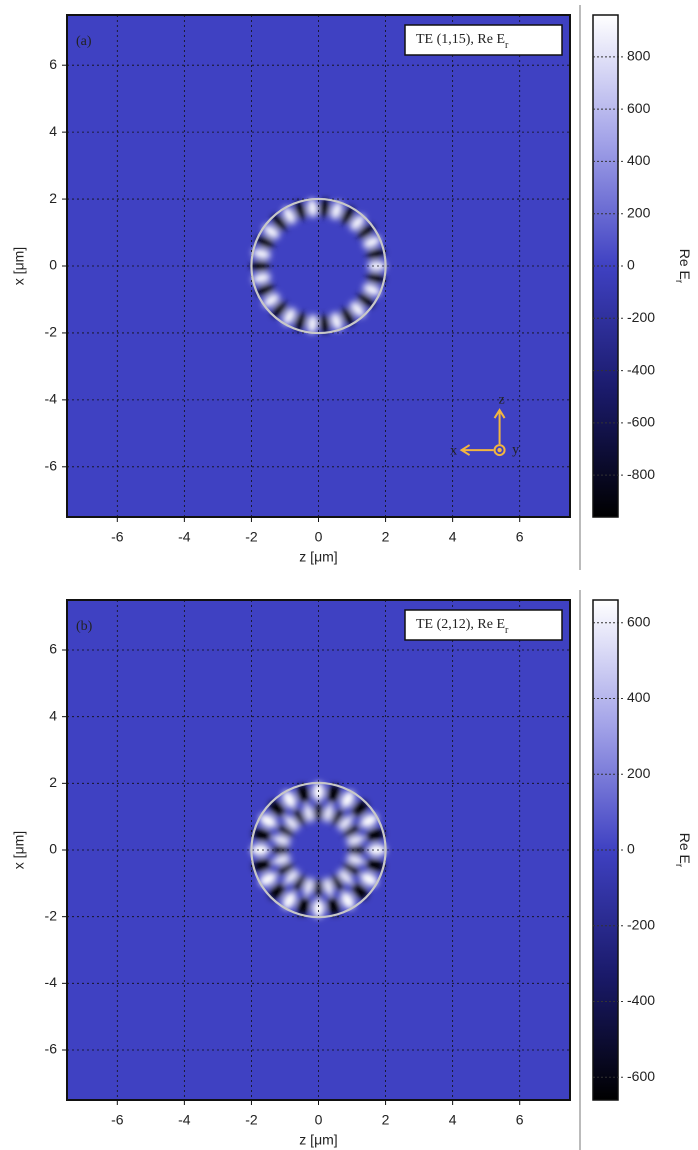 This screenshot has height=1150, width=698. What do you see at coordinates (53, 198) in the screenshot?
I see `y-tick-label: 2` at bounding box center [53, 198].